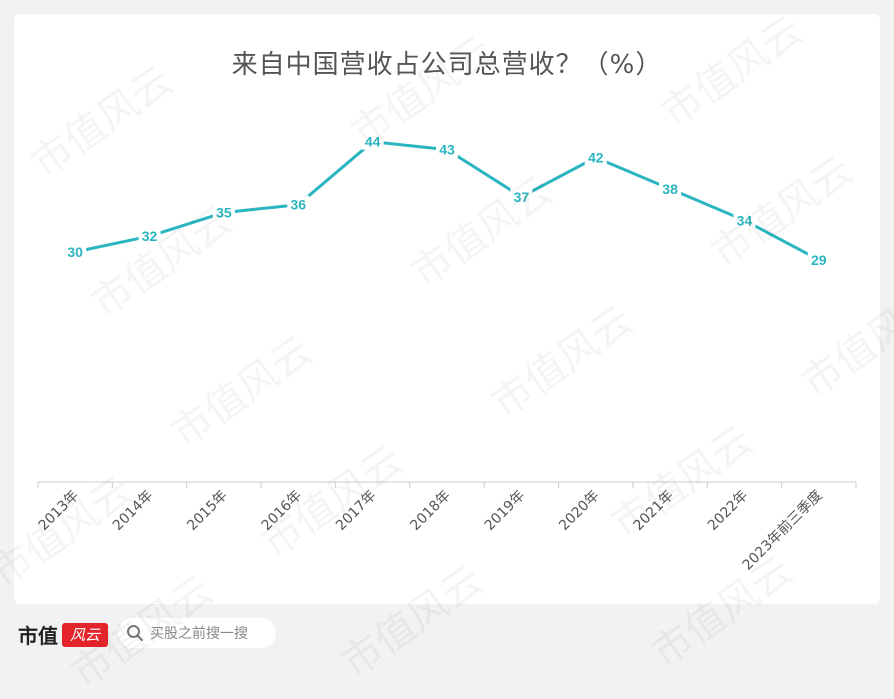  I want to click on x-tick-label: 2015年, so click(207, 511).